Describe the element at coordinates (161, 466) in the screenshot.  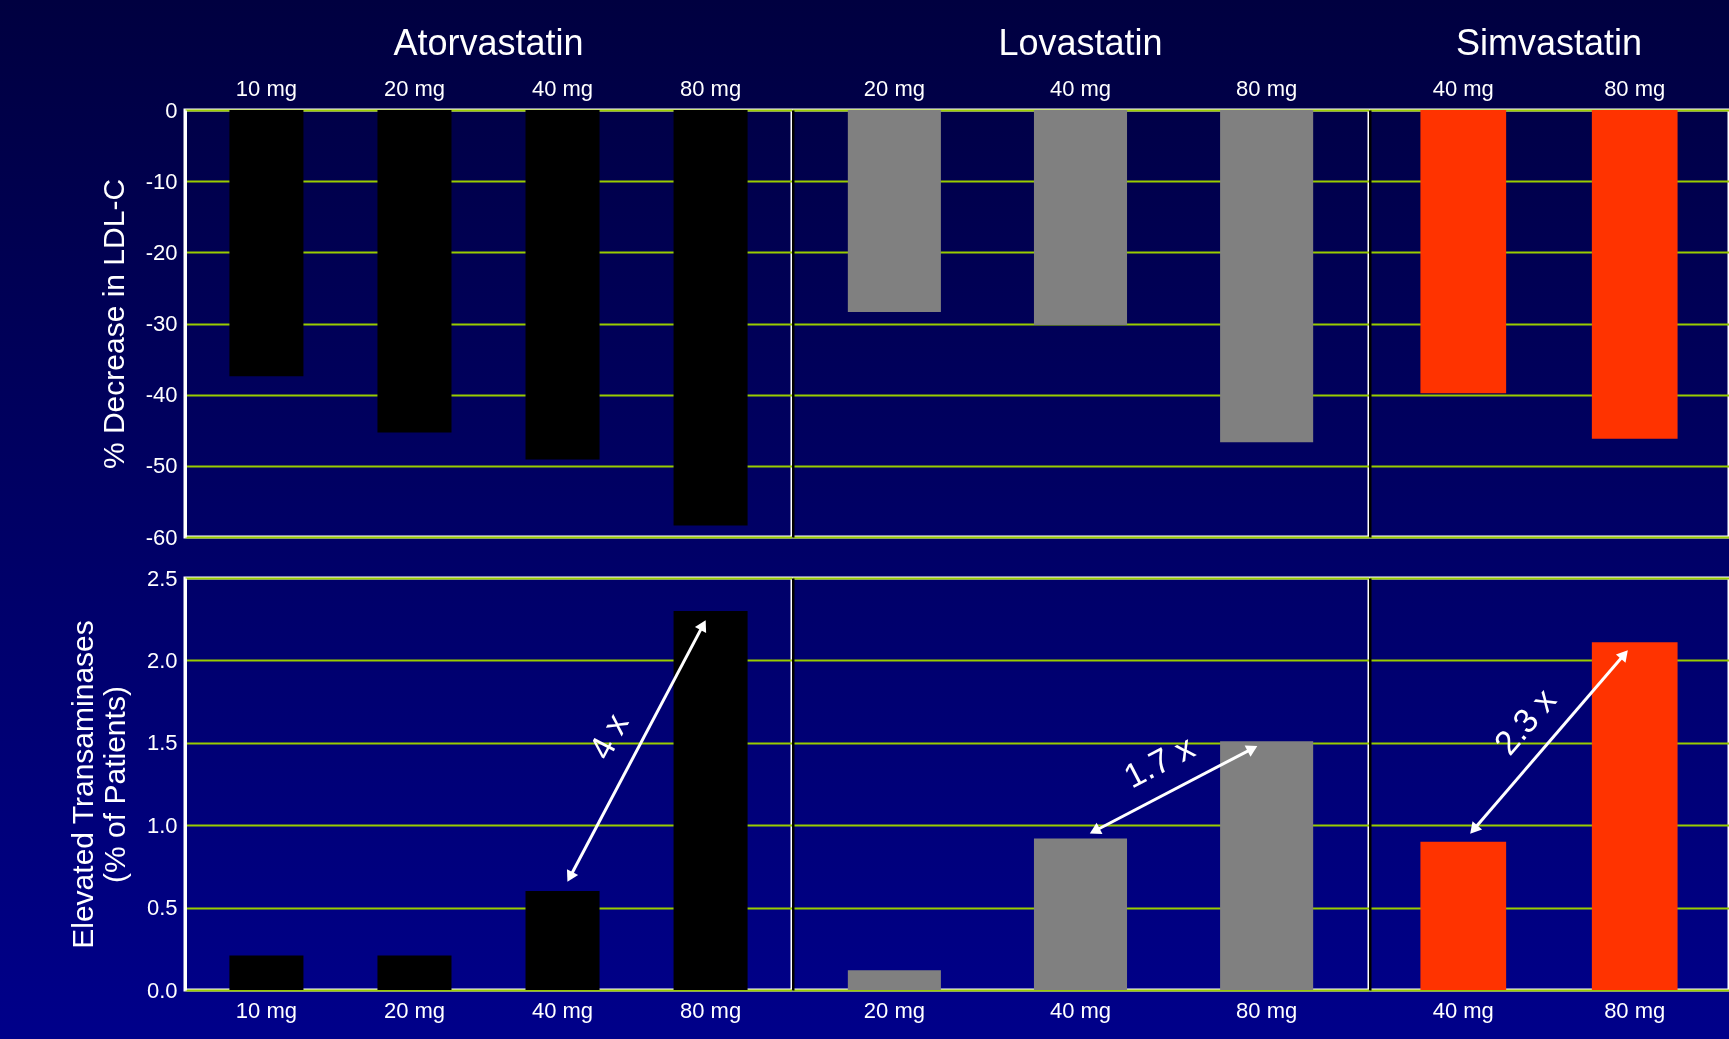
I see `y-tick-label: -50` at that location.